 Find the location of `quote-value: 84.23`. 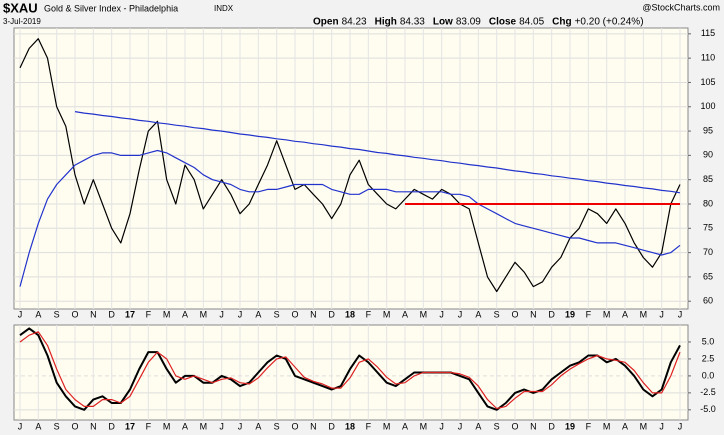

quote-value: 84.23 is located at coordinates (354, 22).